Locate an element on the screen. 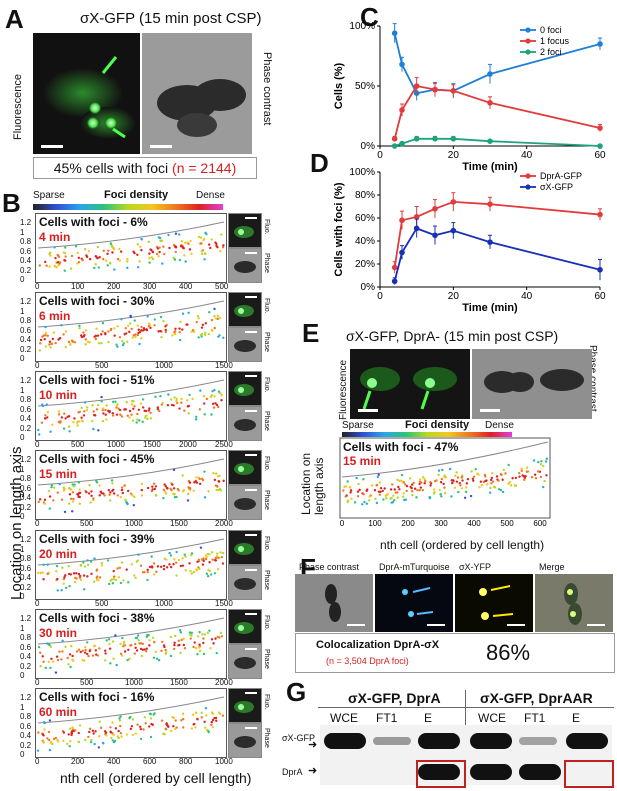  panel-g-lane-0: WCE is located at coordinates (344, 718).